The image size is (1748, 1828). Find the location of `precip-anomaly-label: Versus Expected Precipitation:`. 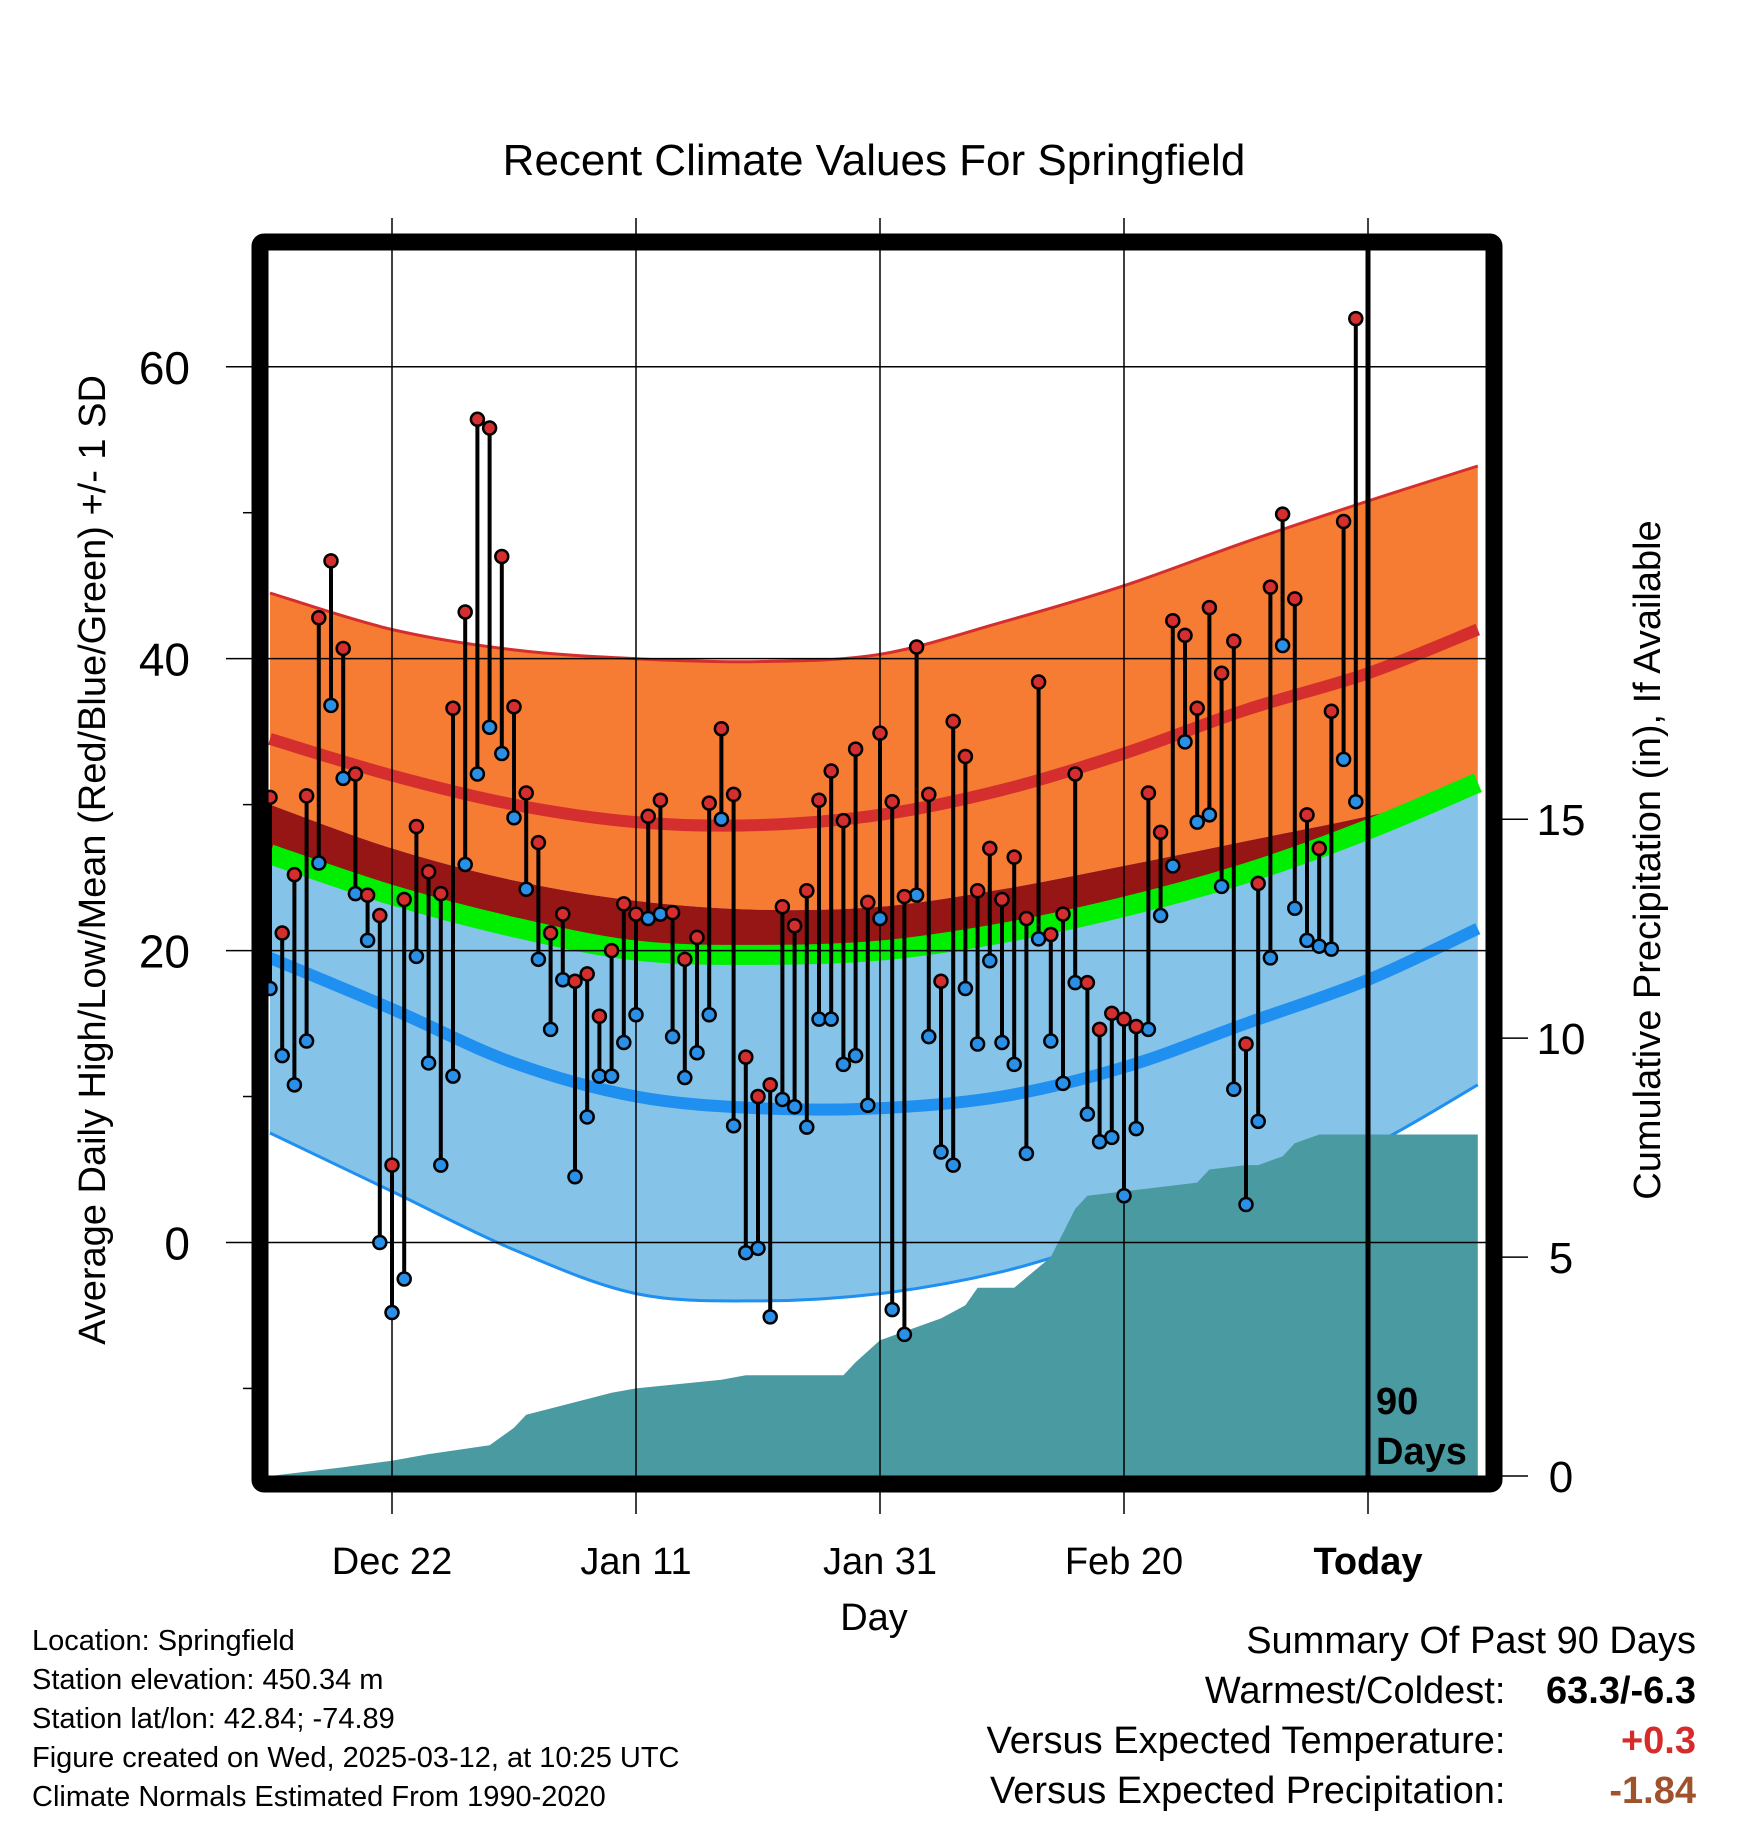

precip-anomaly-label: Versus Expected Precipitation: is located at coordinates (1248, 1791).